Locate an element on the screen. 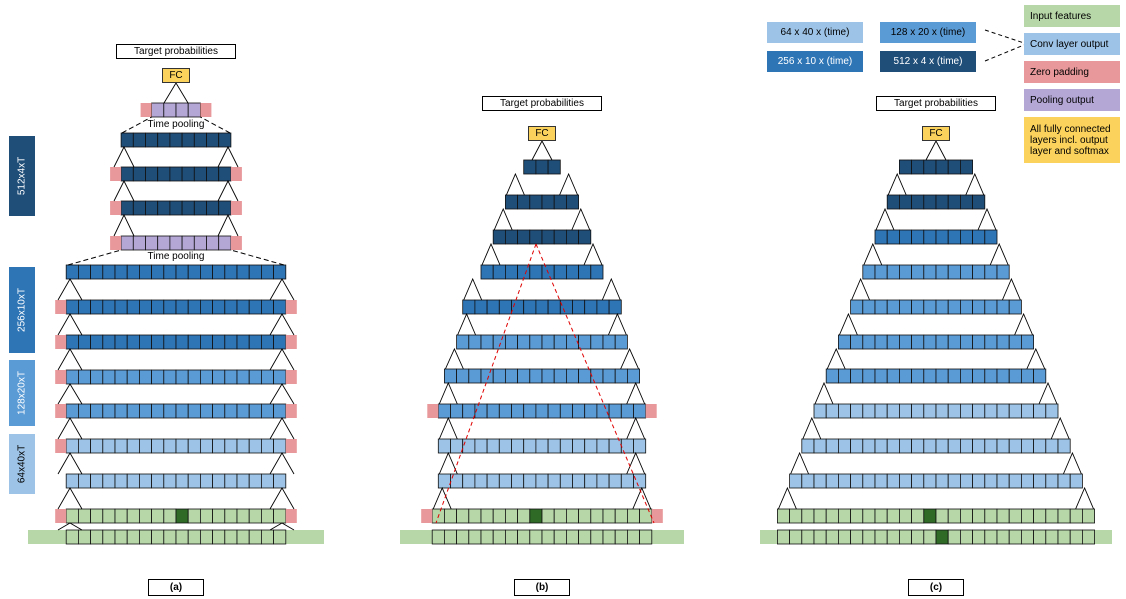  panel-a-zero-pad-left is located at coordinates (61, 516).